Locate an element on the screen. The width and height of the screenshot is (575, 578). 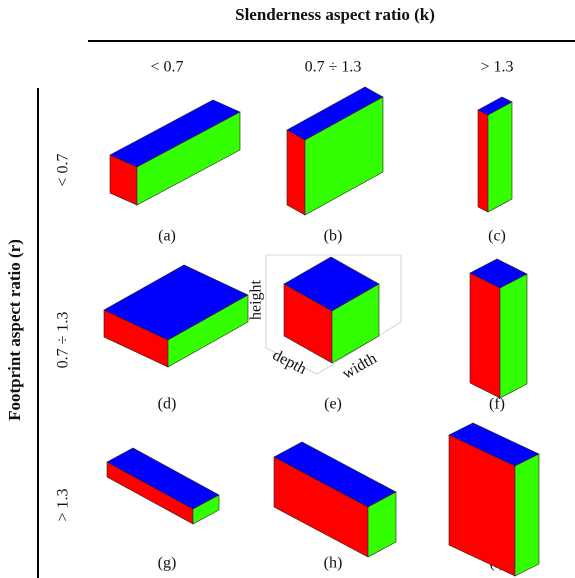
column-header: 0.7 ÷ 1.3 is located at coordinates (333, 67).